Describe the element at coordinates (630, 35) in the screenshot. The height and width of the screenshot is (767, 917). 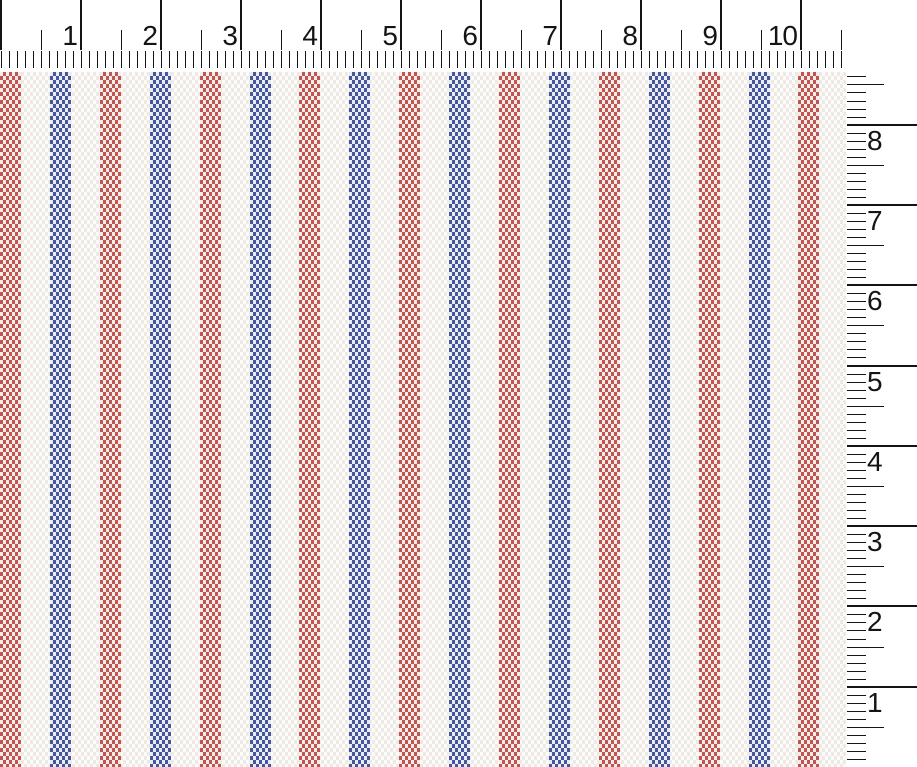
I see `inch-label: 8` at that location.